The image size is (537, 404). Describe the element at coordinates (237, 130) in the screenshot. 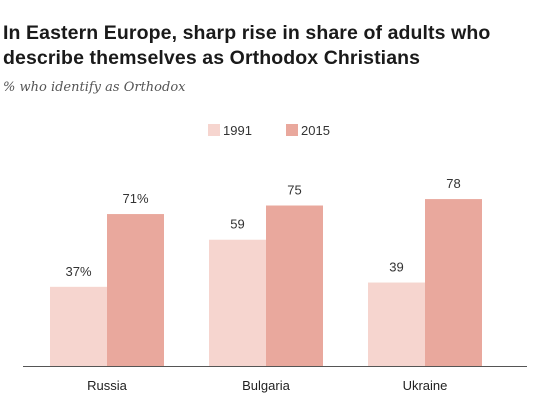

I see `legend-label-1991: 1991` at that location.